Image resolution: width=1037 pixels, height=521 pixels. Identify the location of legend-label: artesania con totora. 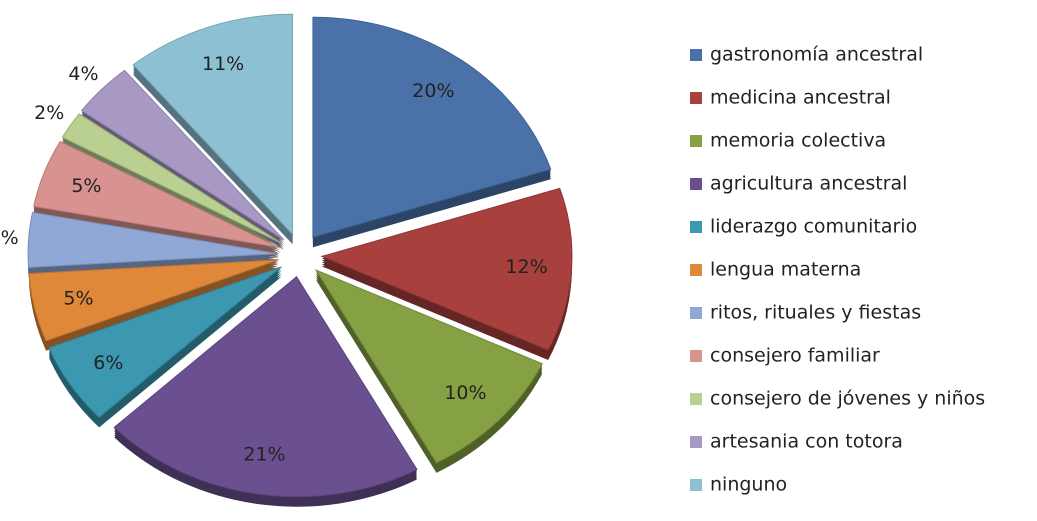
(806, 442).